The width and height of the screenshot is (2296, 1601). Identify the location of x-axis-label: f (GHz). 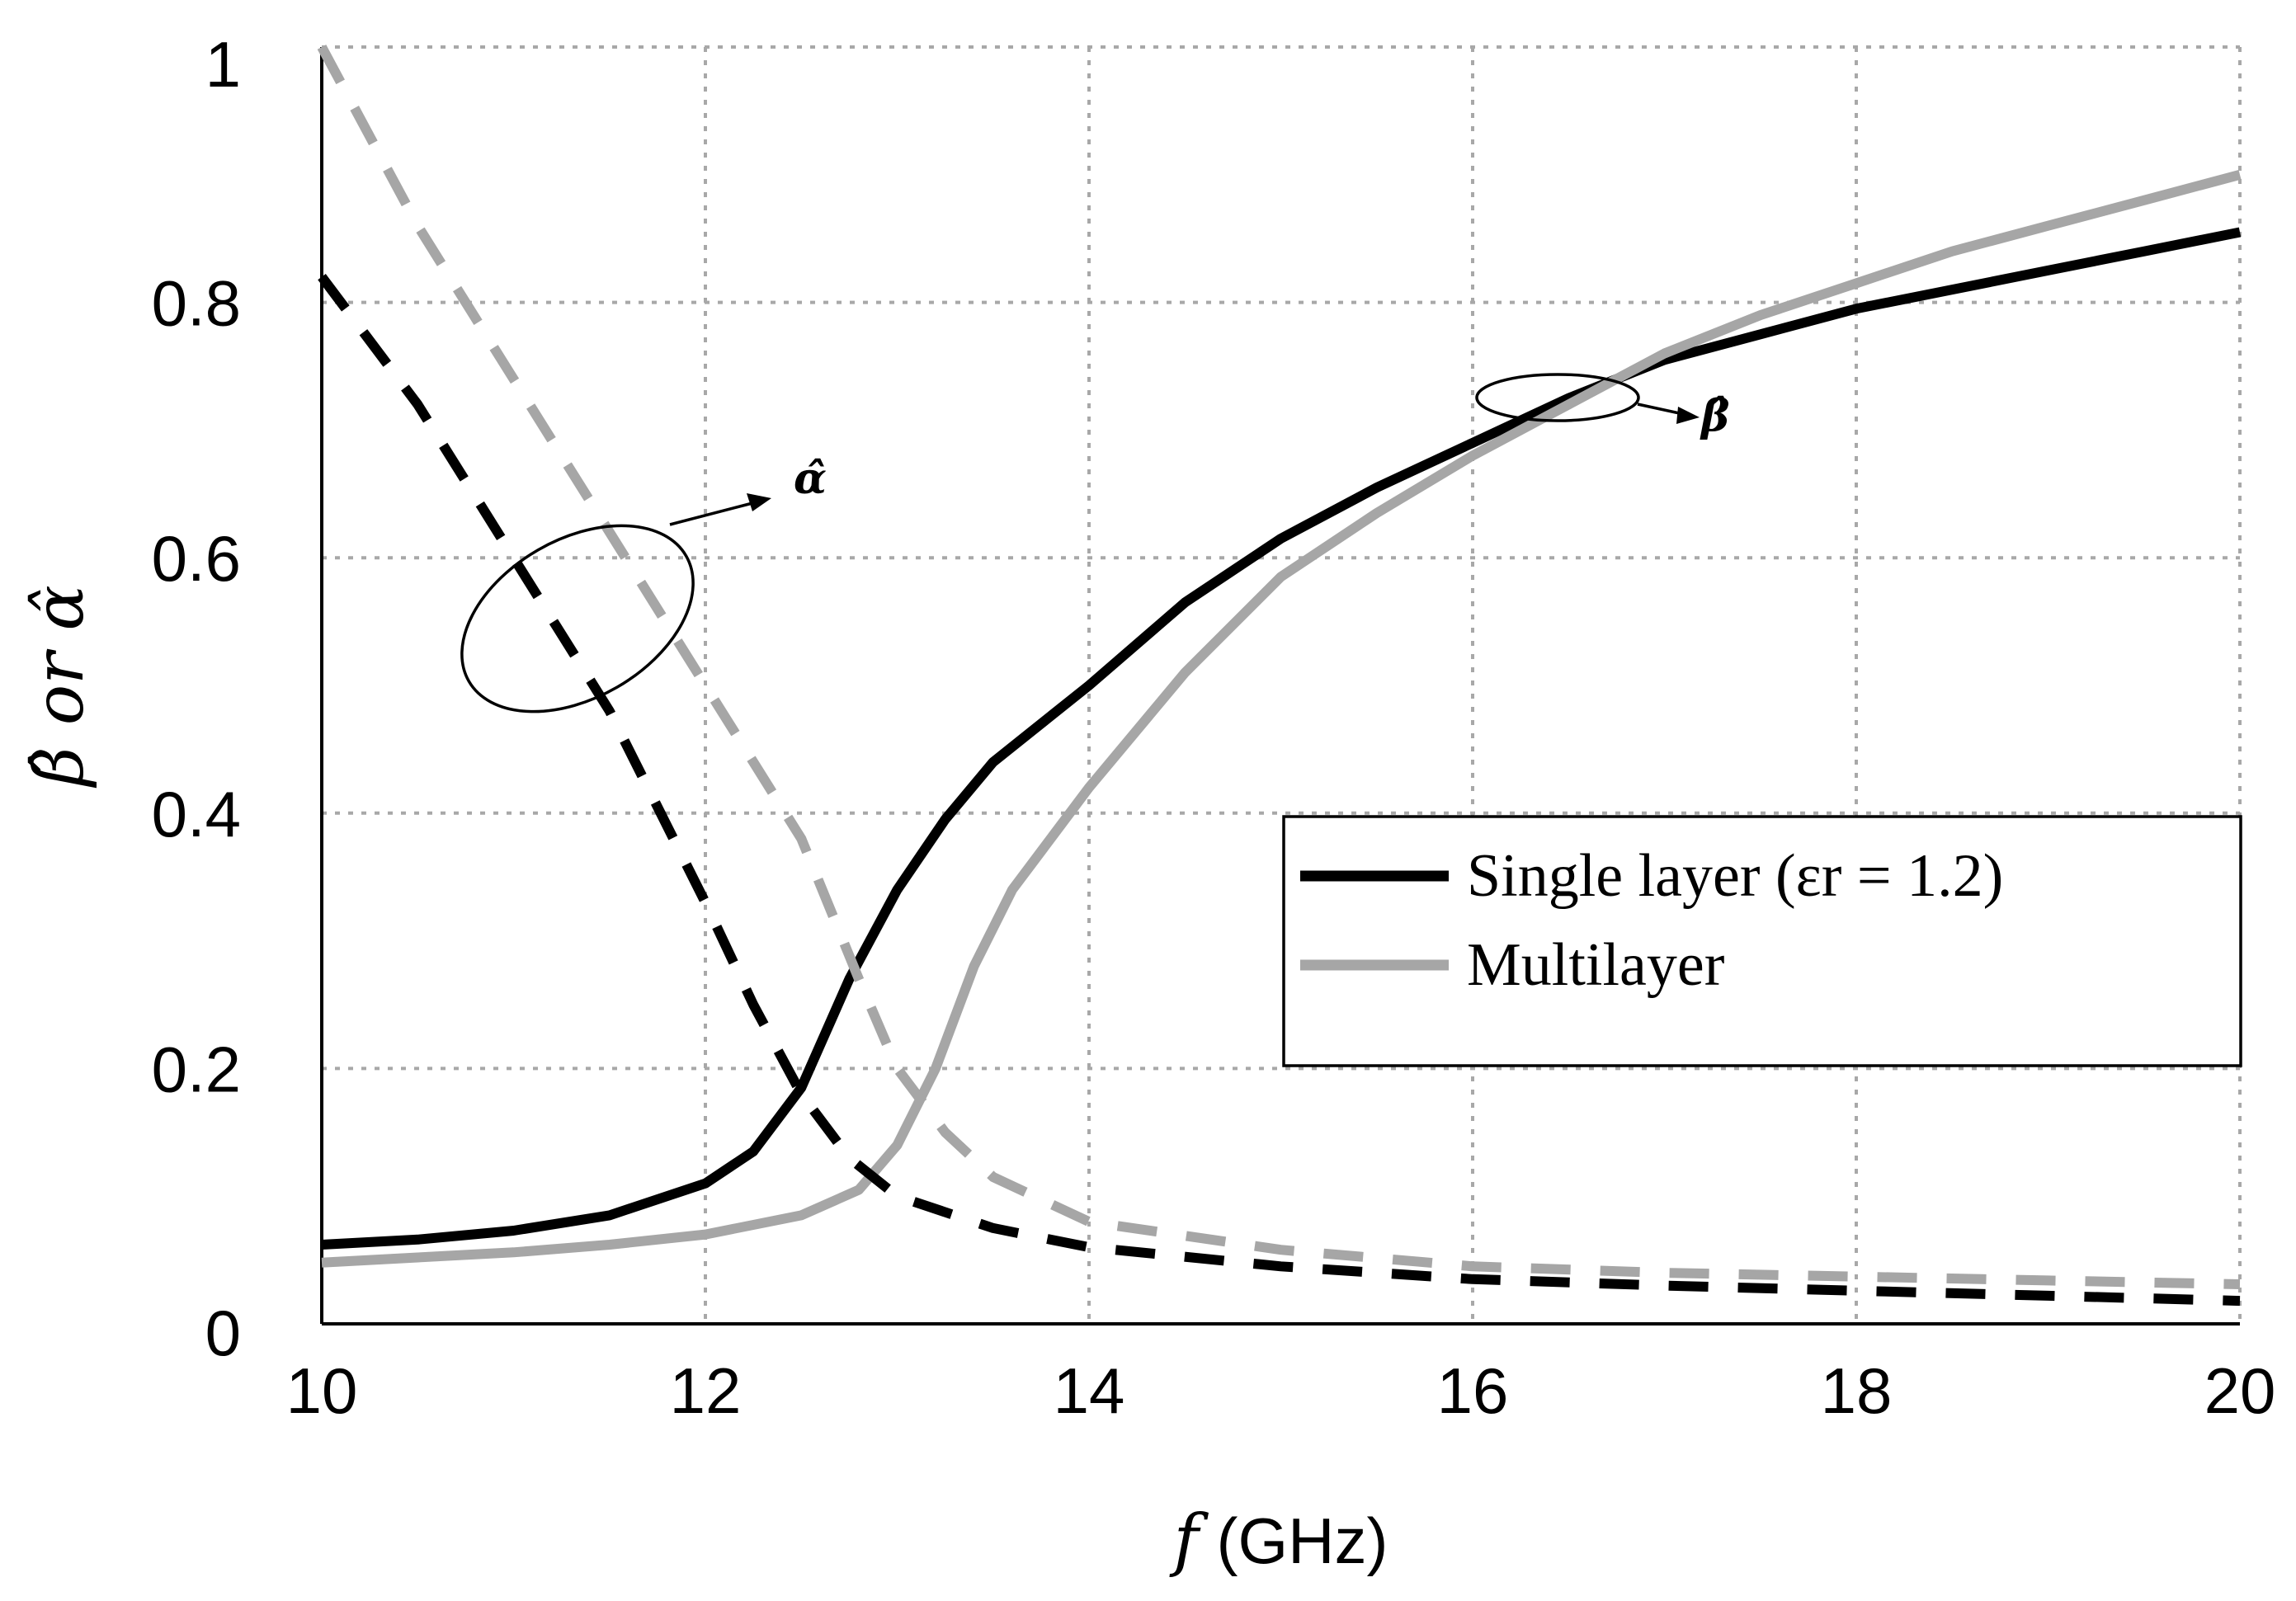
(1278, 1540).